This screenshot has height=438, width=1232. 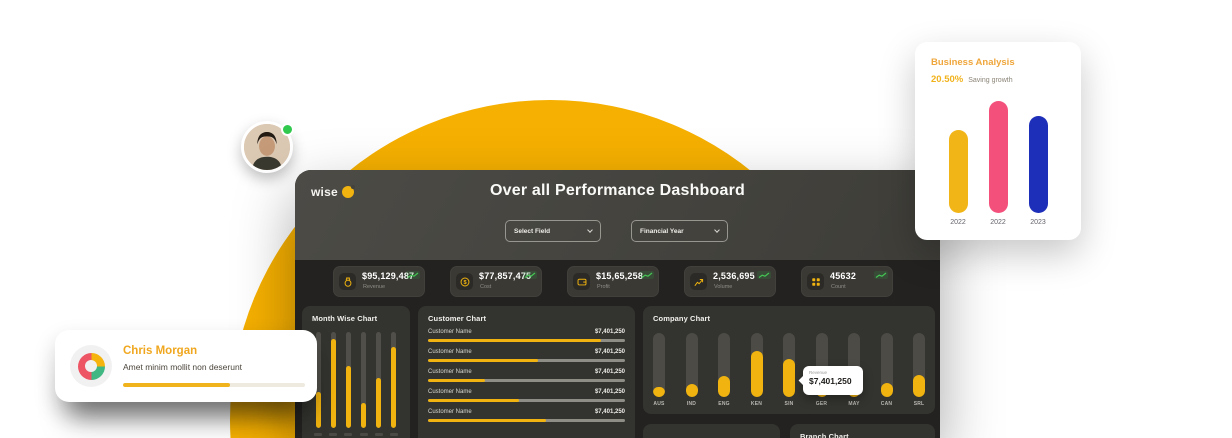 I want to click on select-field-dropdown: Select Field, so click(x=553, y=231).